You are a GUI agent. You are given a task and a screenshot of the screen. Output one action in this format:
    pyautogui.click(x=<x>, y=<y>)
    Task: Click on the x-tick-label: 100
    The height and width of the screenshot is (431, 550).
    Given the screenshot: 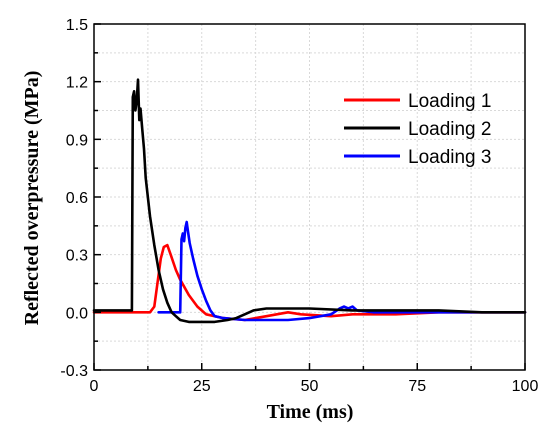 What is the action you would take?
    pyautogui.click(x=525, y=386)
    